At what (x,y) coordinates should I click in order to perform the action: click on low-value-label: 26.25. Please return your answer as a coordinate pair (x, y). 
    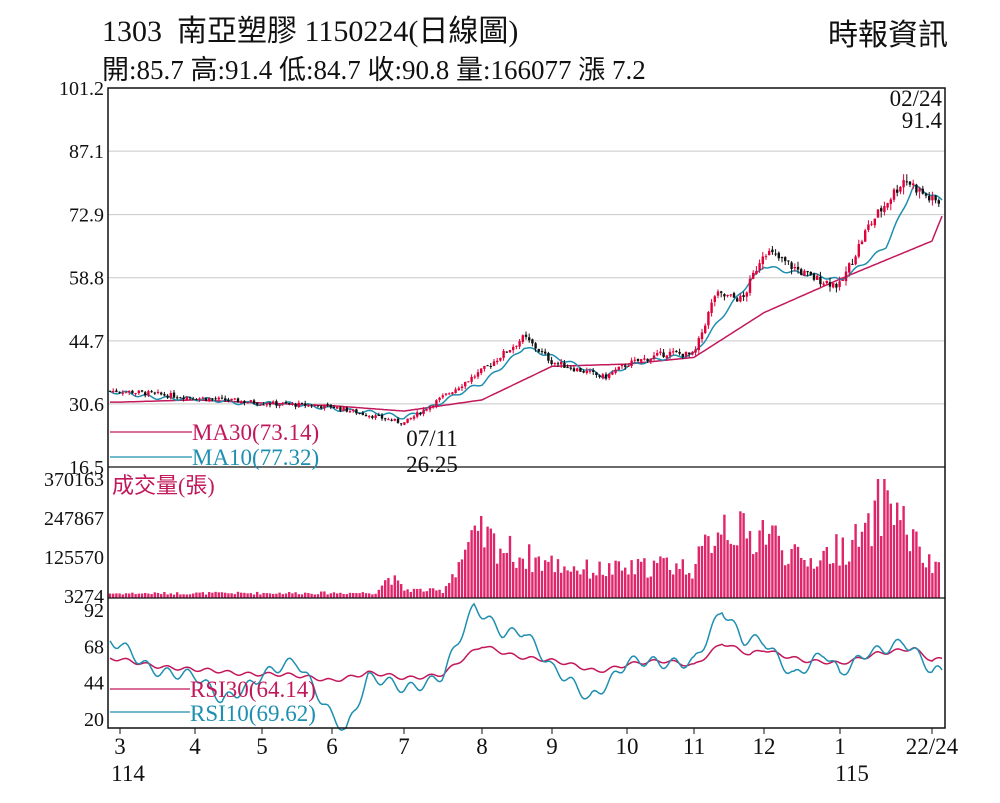
    Looking at the image, I should click on (432, 464).